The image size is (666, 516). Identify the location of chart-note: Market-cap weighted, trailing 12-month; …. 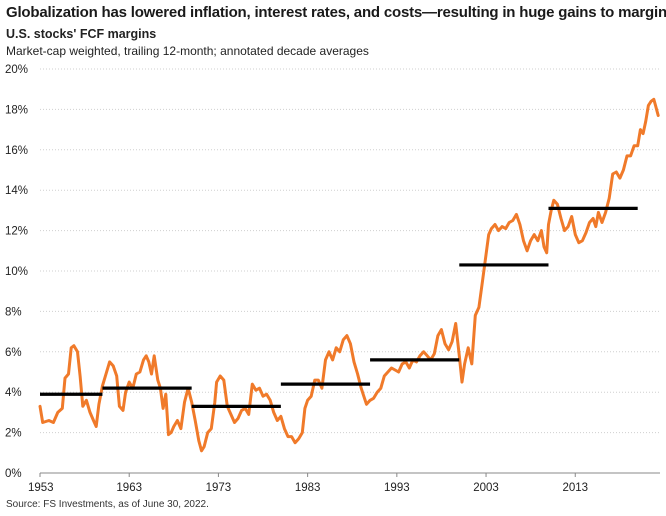
(187, 51).